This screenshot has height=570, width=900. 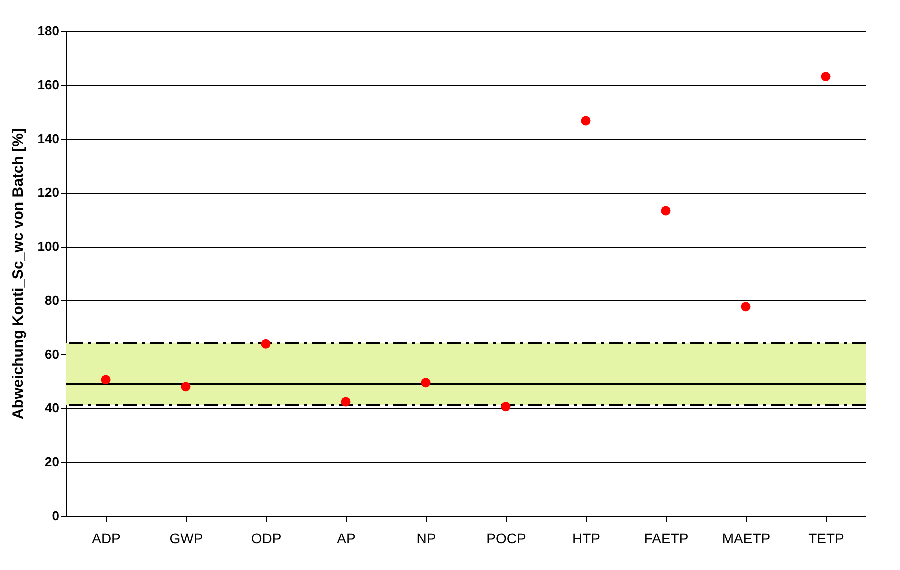 I want to click on y-axis-title: Abweichung Konti_Sc_wc von Batch [%], so click(x=18, y=274).